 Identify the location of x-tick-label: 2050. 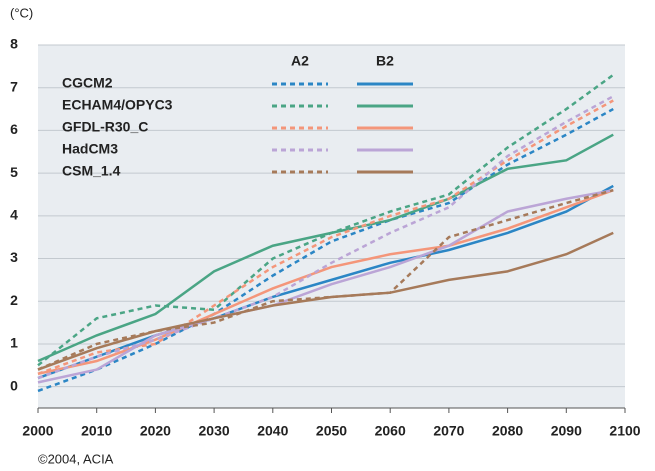
(331, 431).